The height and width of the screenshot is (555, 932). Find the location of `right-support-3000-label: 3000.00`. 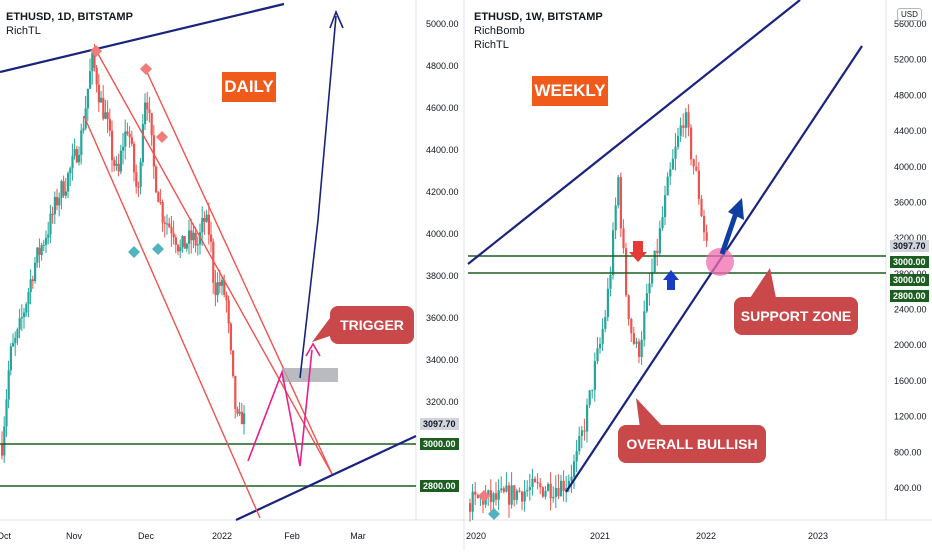

right-support-3000-label: 3000.00 is located at coordinates (909, 262).